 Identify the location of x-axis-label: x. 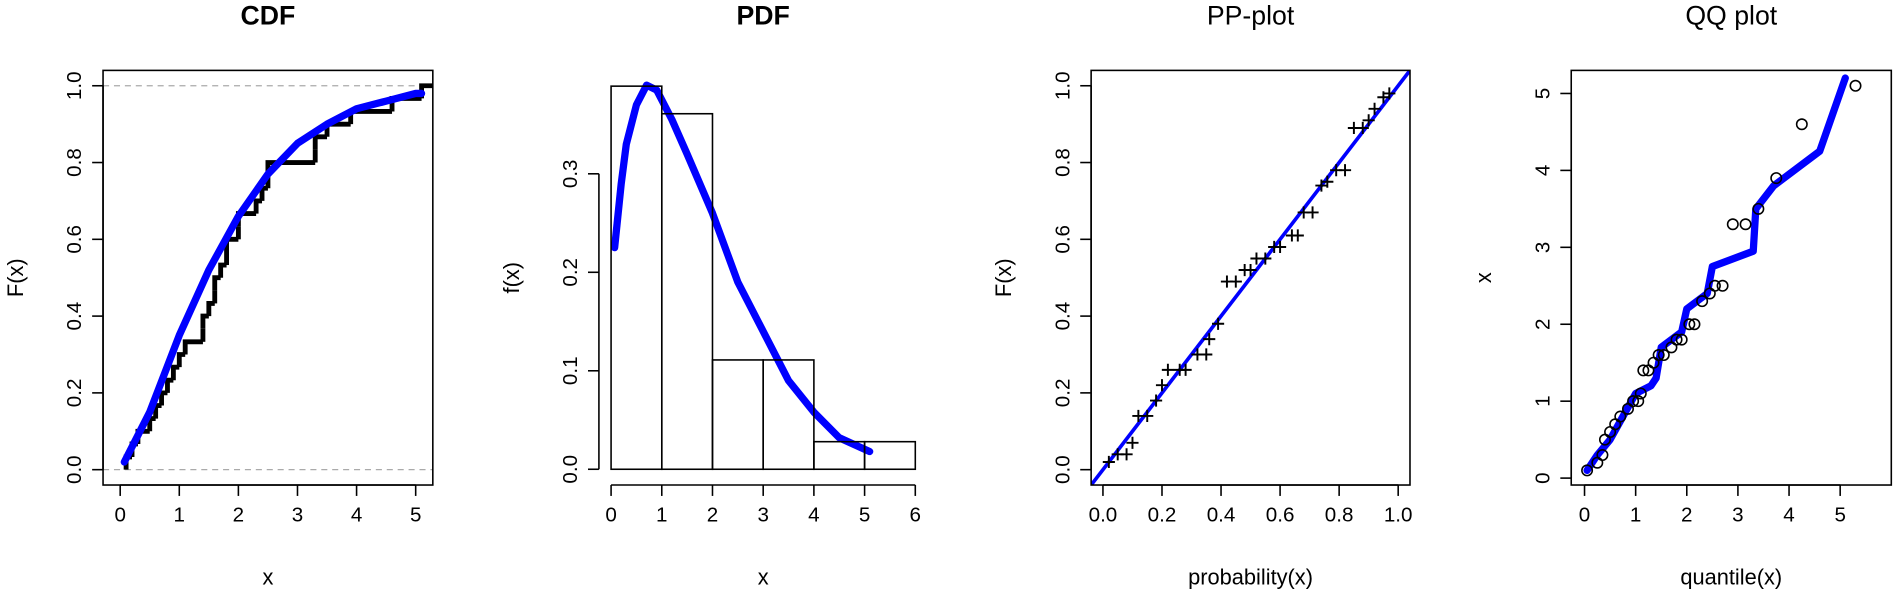
(267, 576).